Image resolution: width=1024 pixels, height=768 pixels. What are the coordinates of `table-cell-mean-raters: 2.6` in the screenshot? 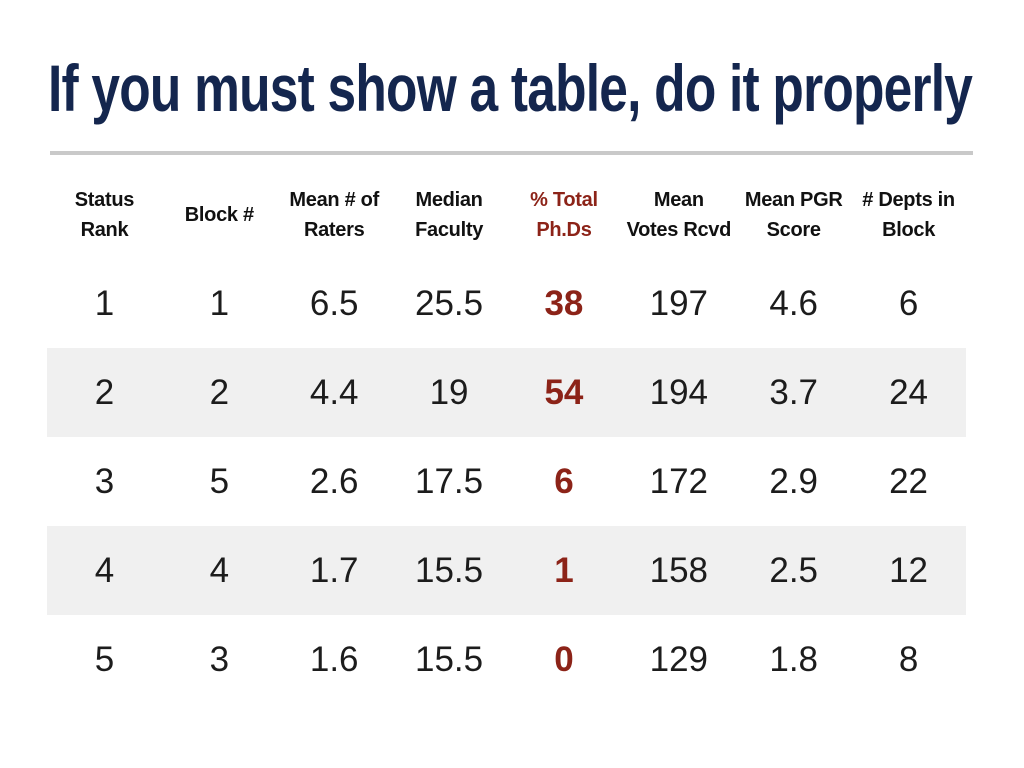 It's located at (334, 481).